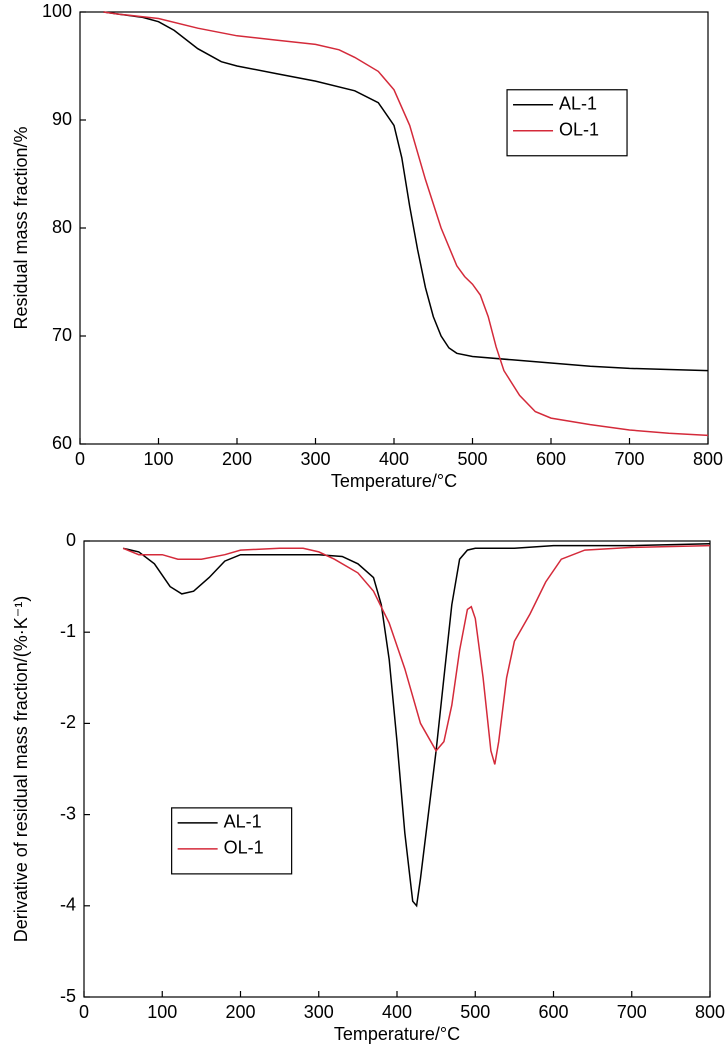  I want to click on y-tick-label: 70, so click(62, 335).